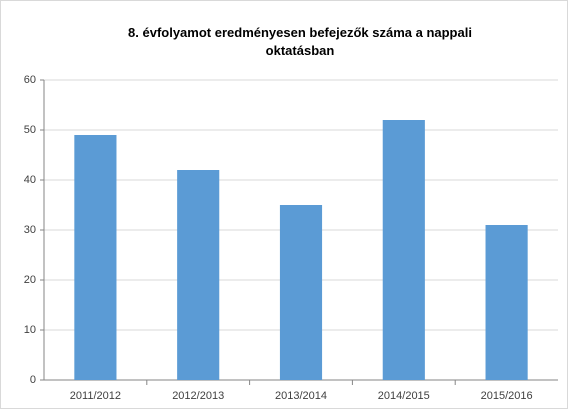 The height and width of the screenshot is (409, 568). I want to click on x-tick-label: 2014/2015, so click(404, 396).